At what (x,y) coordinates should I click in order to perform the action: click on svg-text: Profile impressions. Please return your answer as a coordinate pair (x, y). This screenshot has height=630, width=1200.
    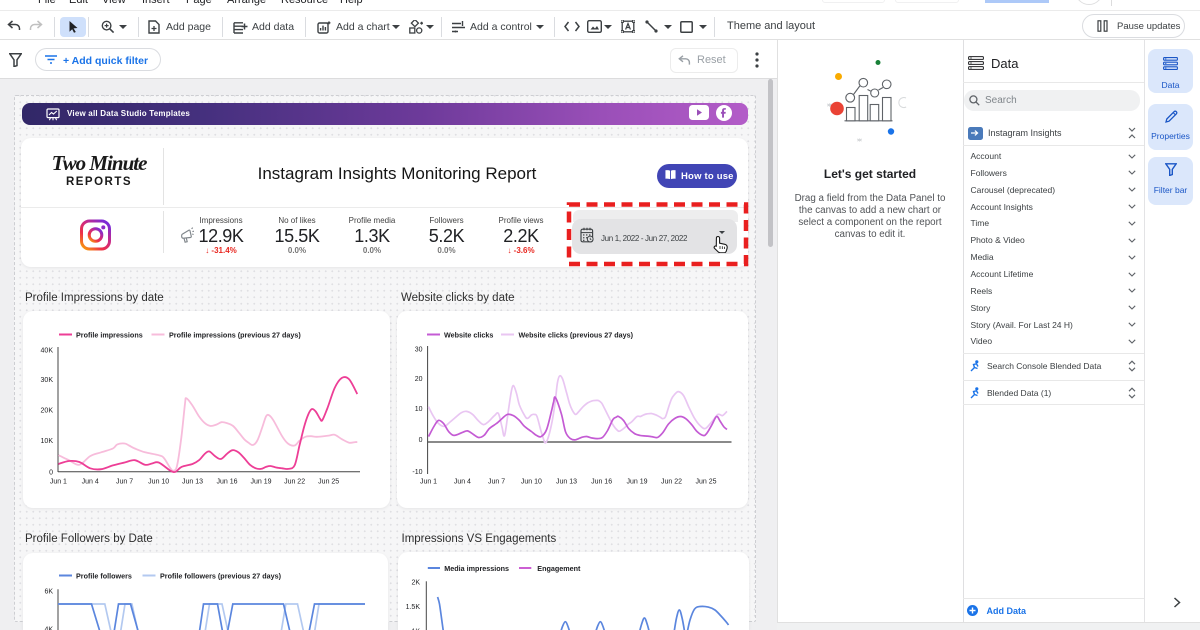
    Looking at the image, I should click on (109, 335).